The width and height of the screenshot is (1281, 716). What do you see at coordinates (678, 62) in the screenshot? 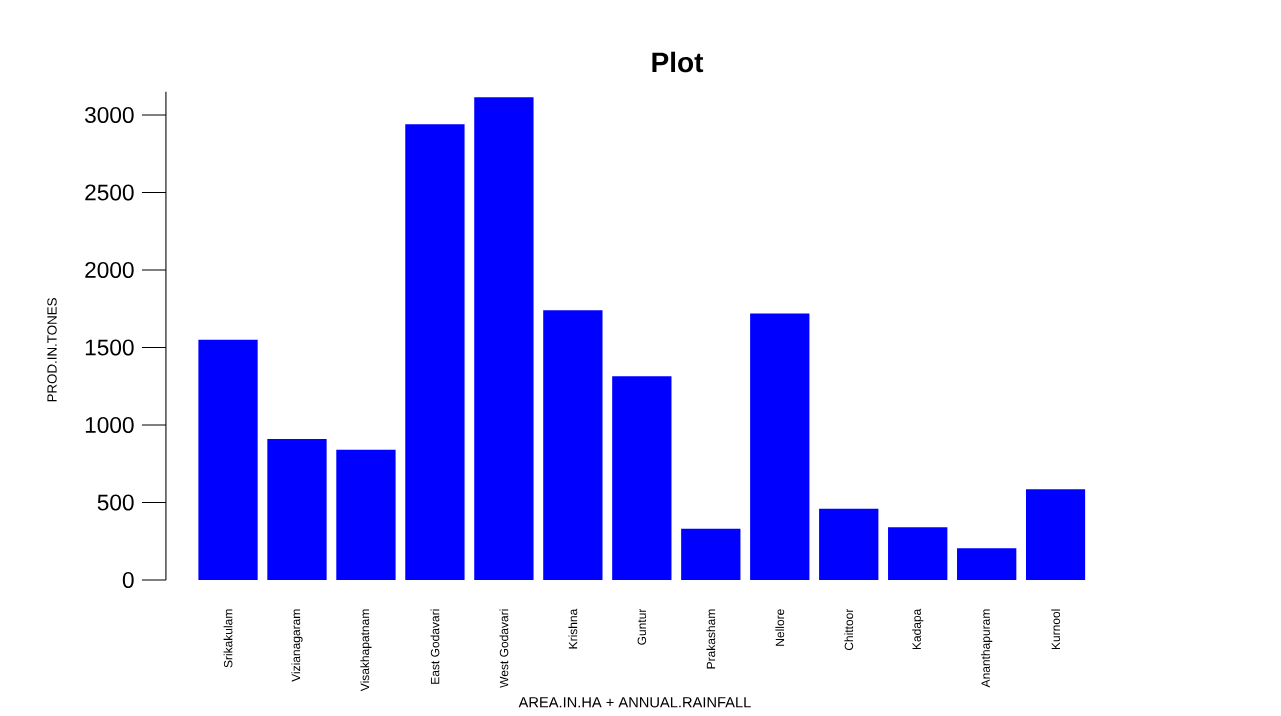
I see `chart-title: Plot` at bounding box center [678, 62].